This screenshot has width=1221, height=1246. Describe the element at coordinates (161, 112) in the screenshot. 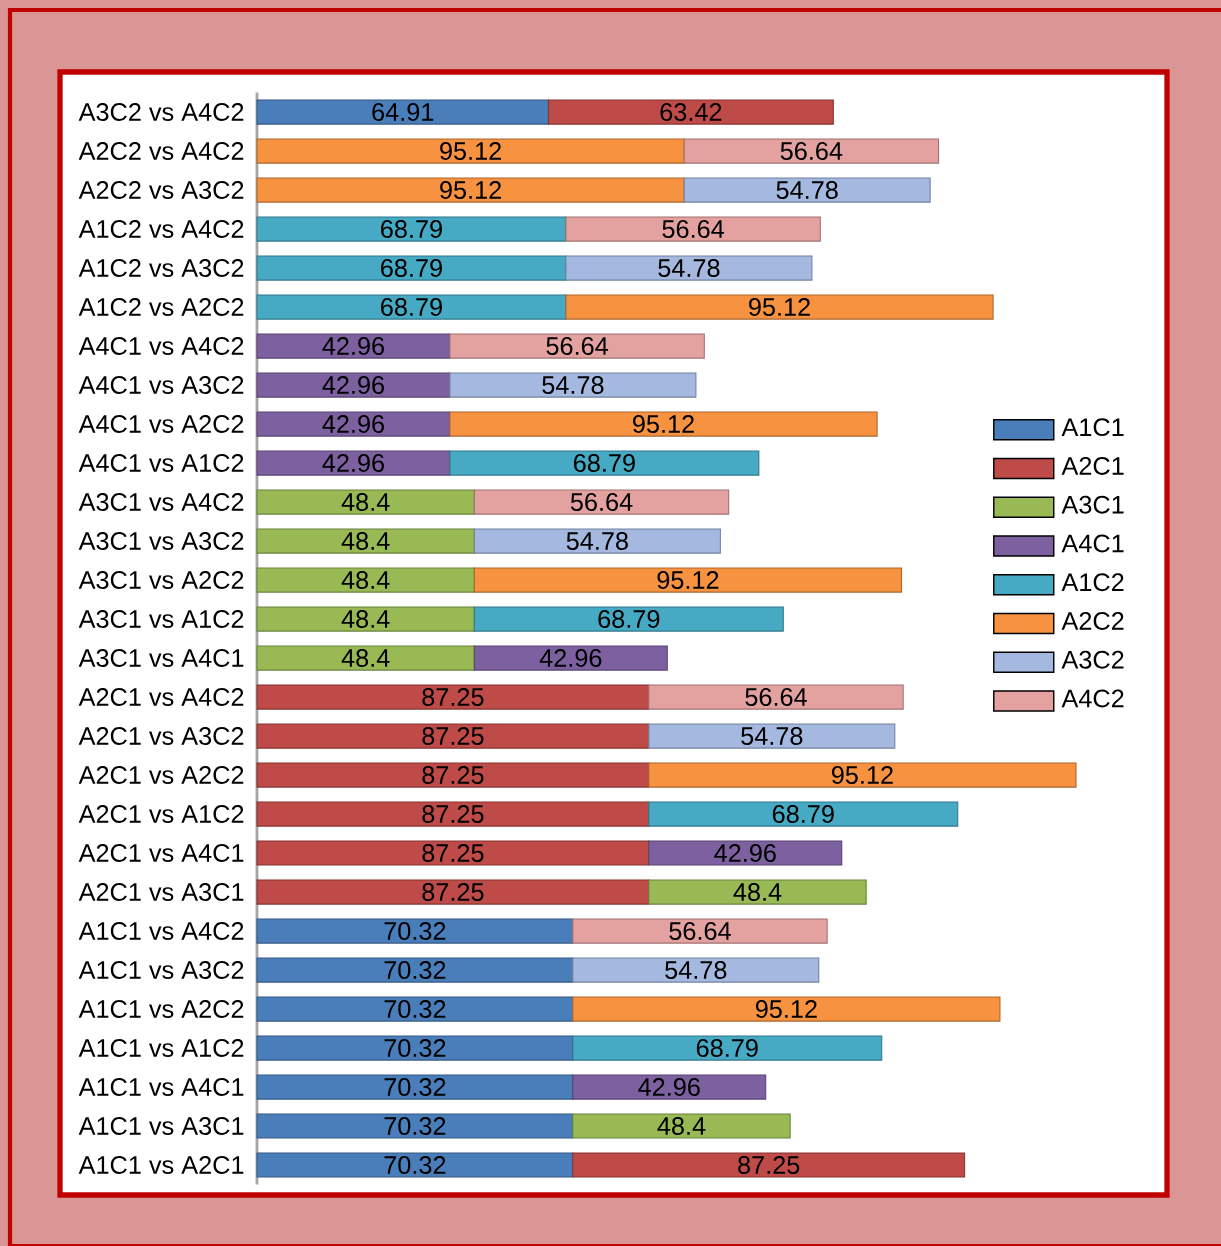

I see `y-tick-label: A3C2 vs A4C2` at that location.